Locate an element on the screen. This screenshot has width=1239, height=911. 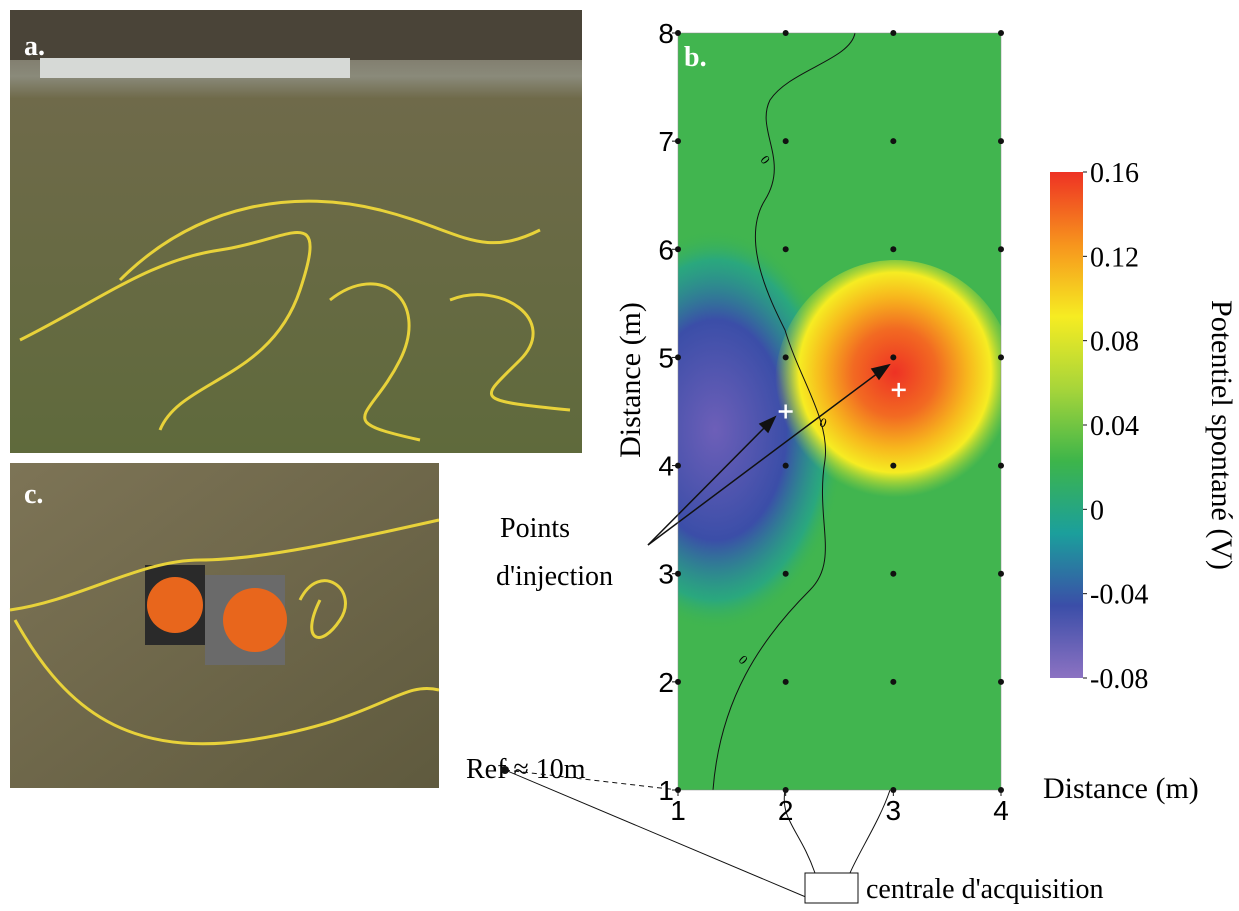
y-tick-label: 2 is located at coordinates (666, 682).